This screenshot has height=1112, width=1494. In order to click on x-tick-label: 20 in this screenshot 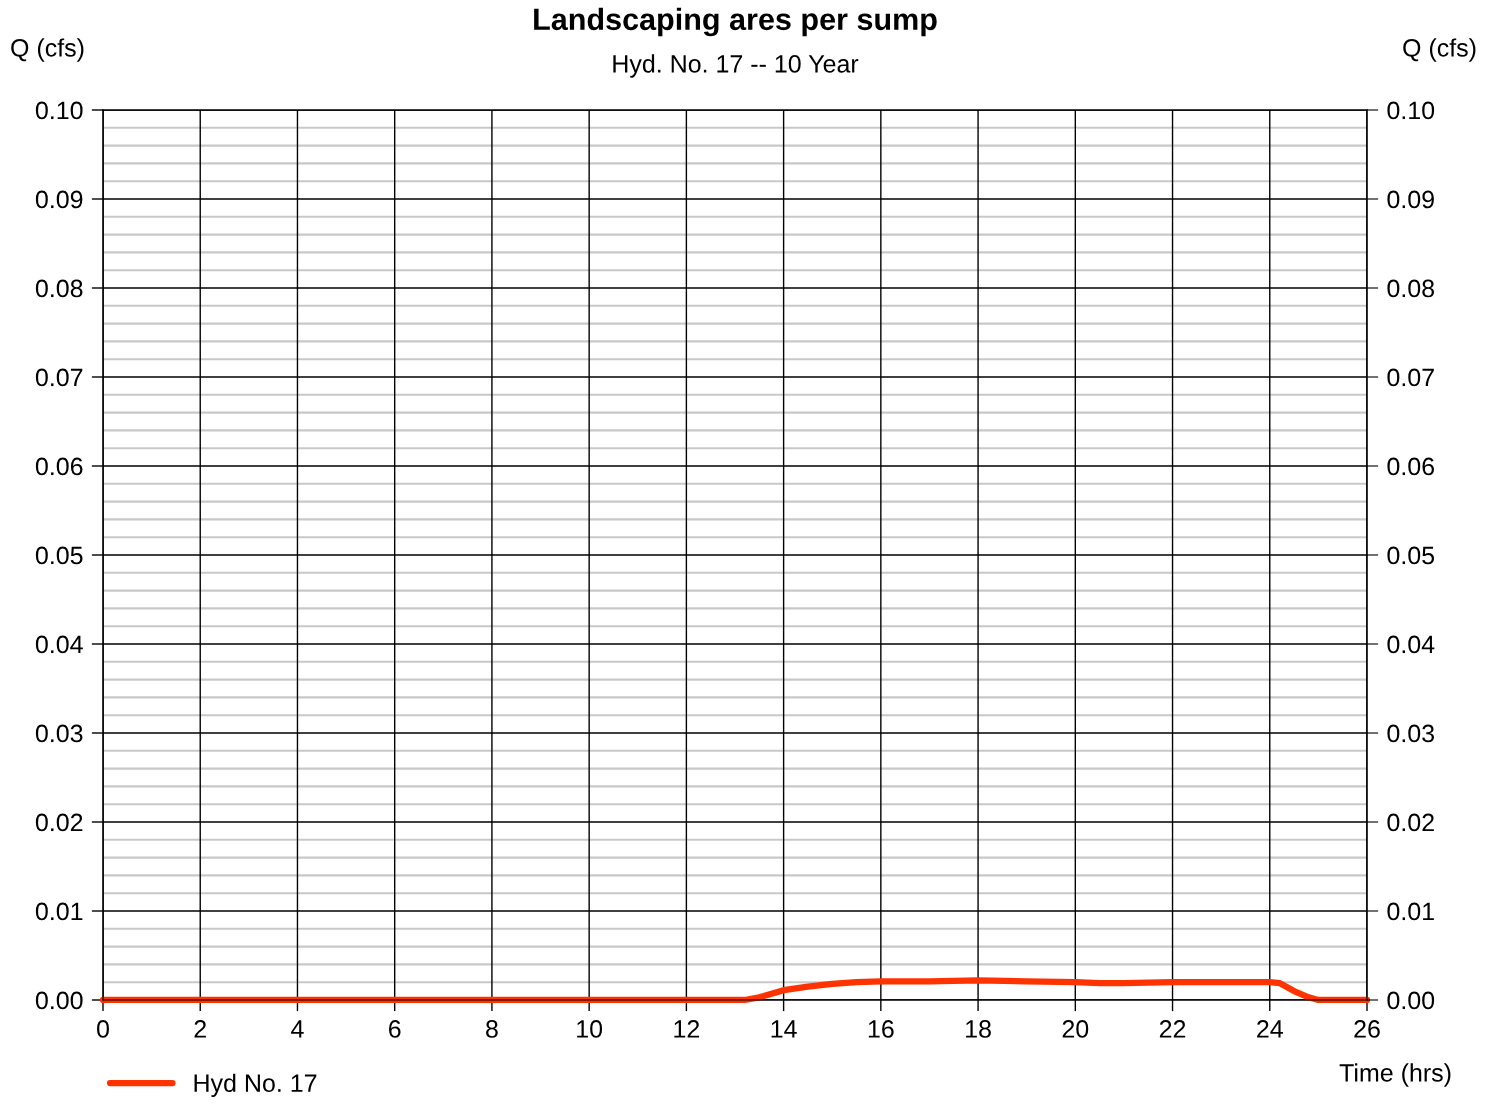, I will do `click(1075, 1029)`.